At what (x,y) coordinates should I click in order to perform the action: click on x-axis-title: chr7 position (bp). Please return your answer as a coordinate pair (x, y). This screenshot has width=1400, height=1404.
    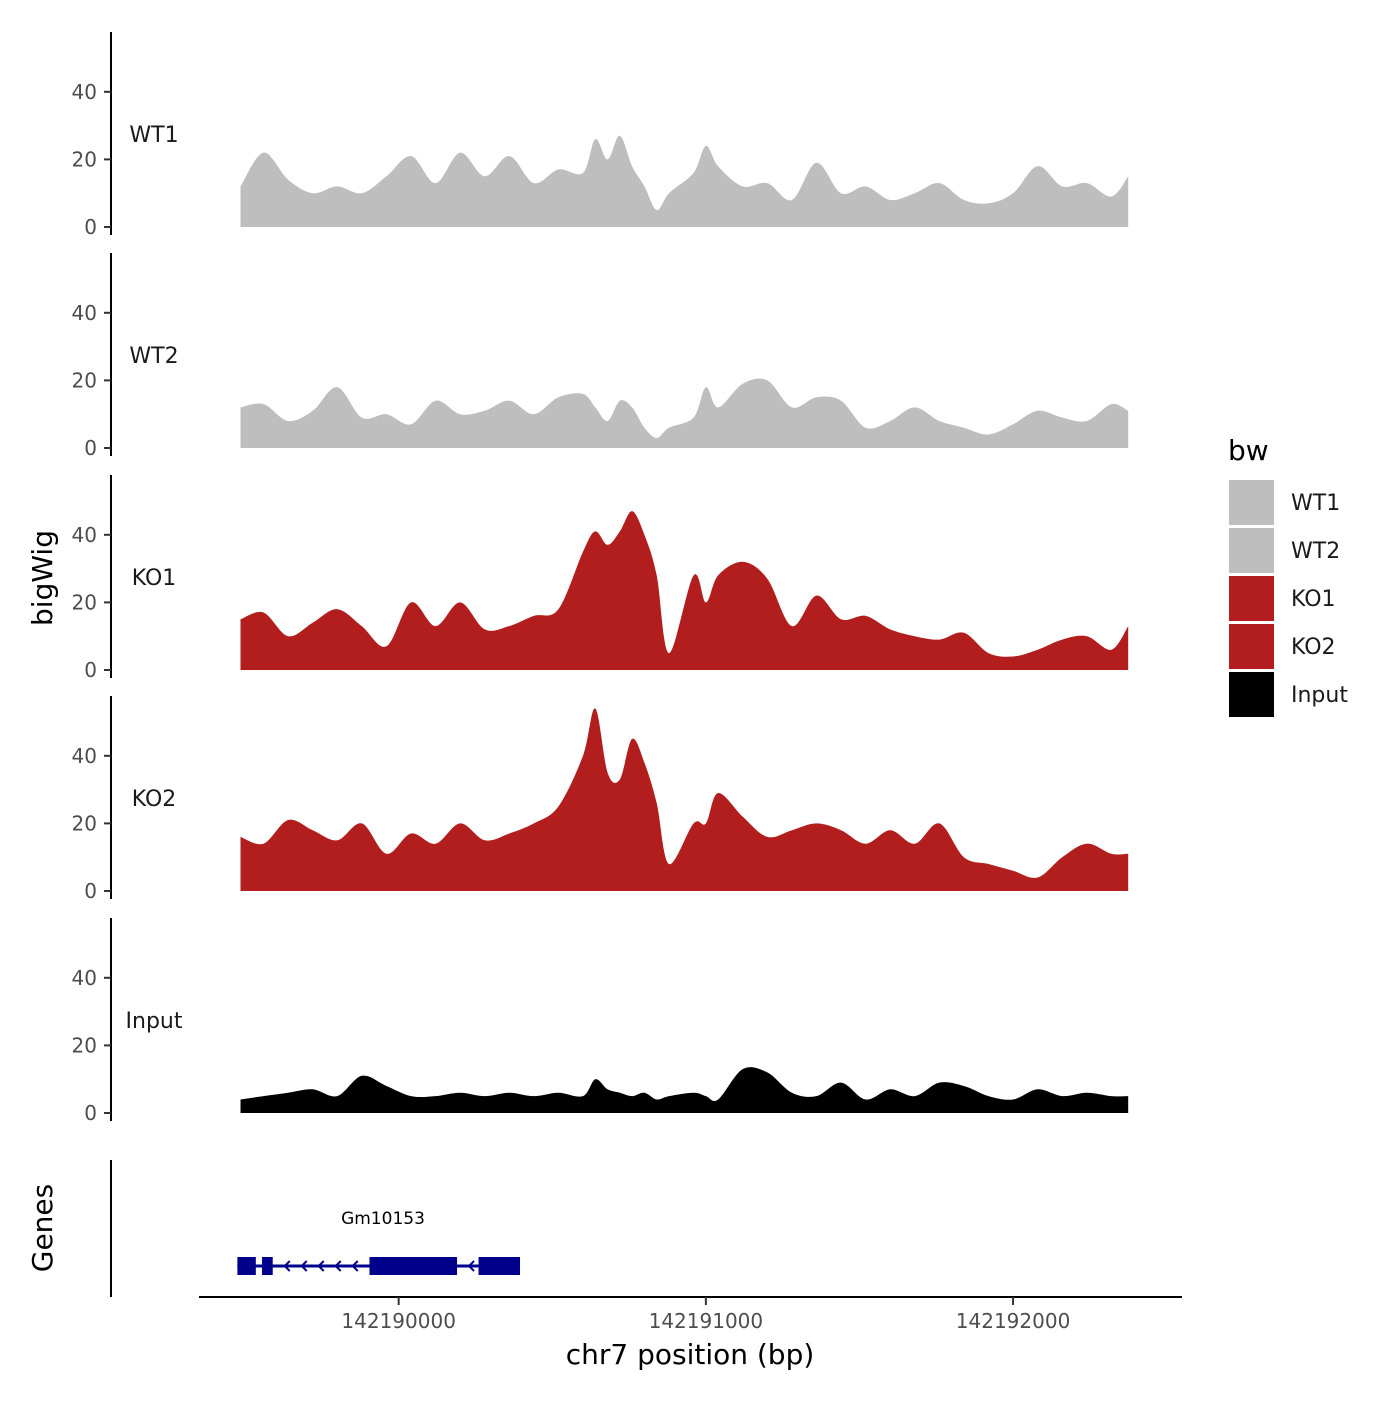
    Looking at the image, I should click on (690, 1354).